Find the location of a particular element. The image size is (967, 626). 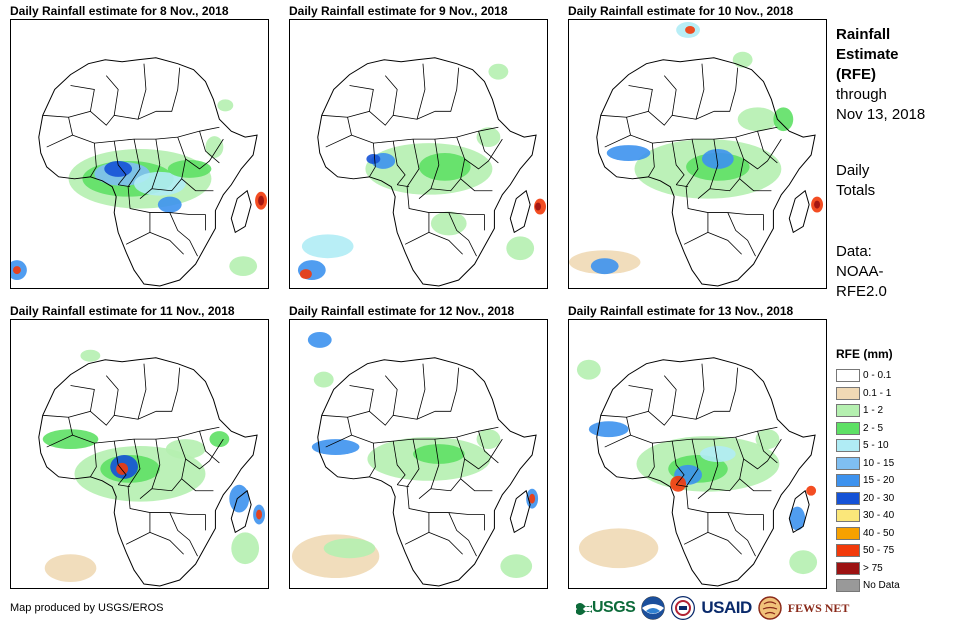

legend-item: 50 - 75 is located at coordinates (868, 551).